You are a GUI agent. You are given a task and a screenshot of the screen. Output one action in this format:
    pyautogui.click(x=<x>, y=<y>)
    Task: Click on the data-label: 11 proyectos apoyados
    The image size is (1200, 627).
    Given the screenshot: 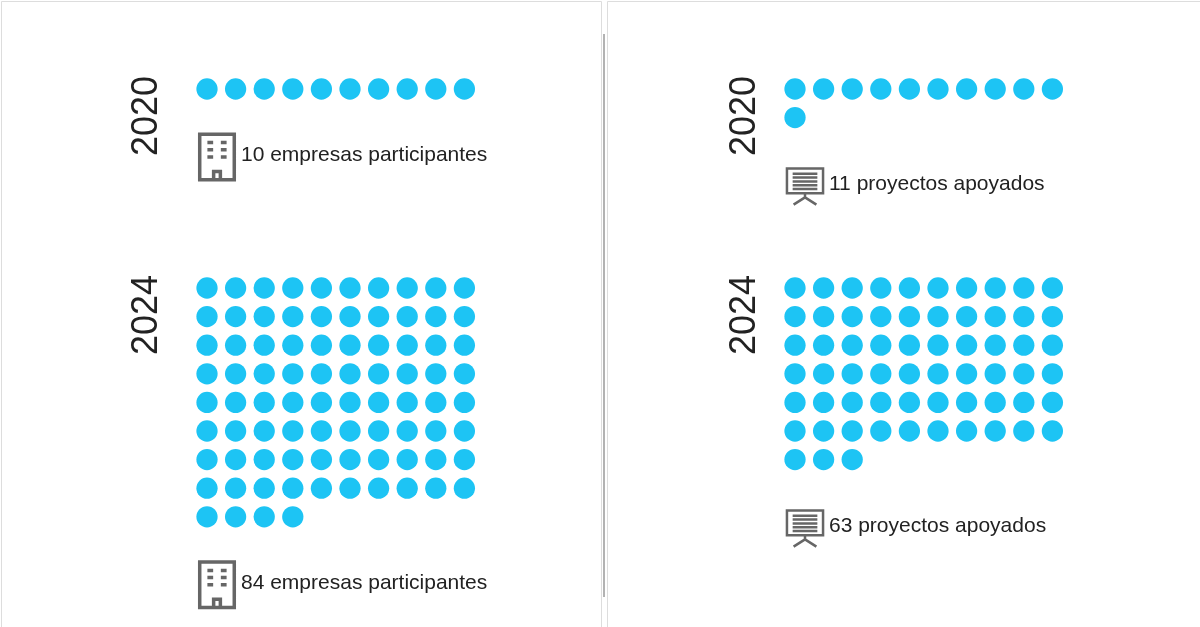 What is the action you would take?
    pyautogui.click(x=937, y=182)
    